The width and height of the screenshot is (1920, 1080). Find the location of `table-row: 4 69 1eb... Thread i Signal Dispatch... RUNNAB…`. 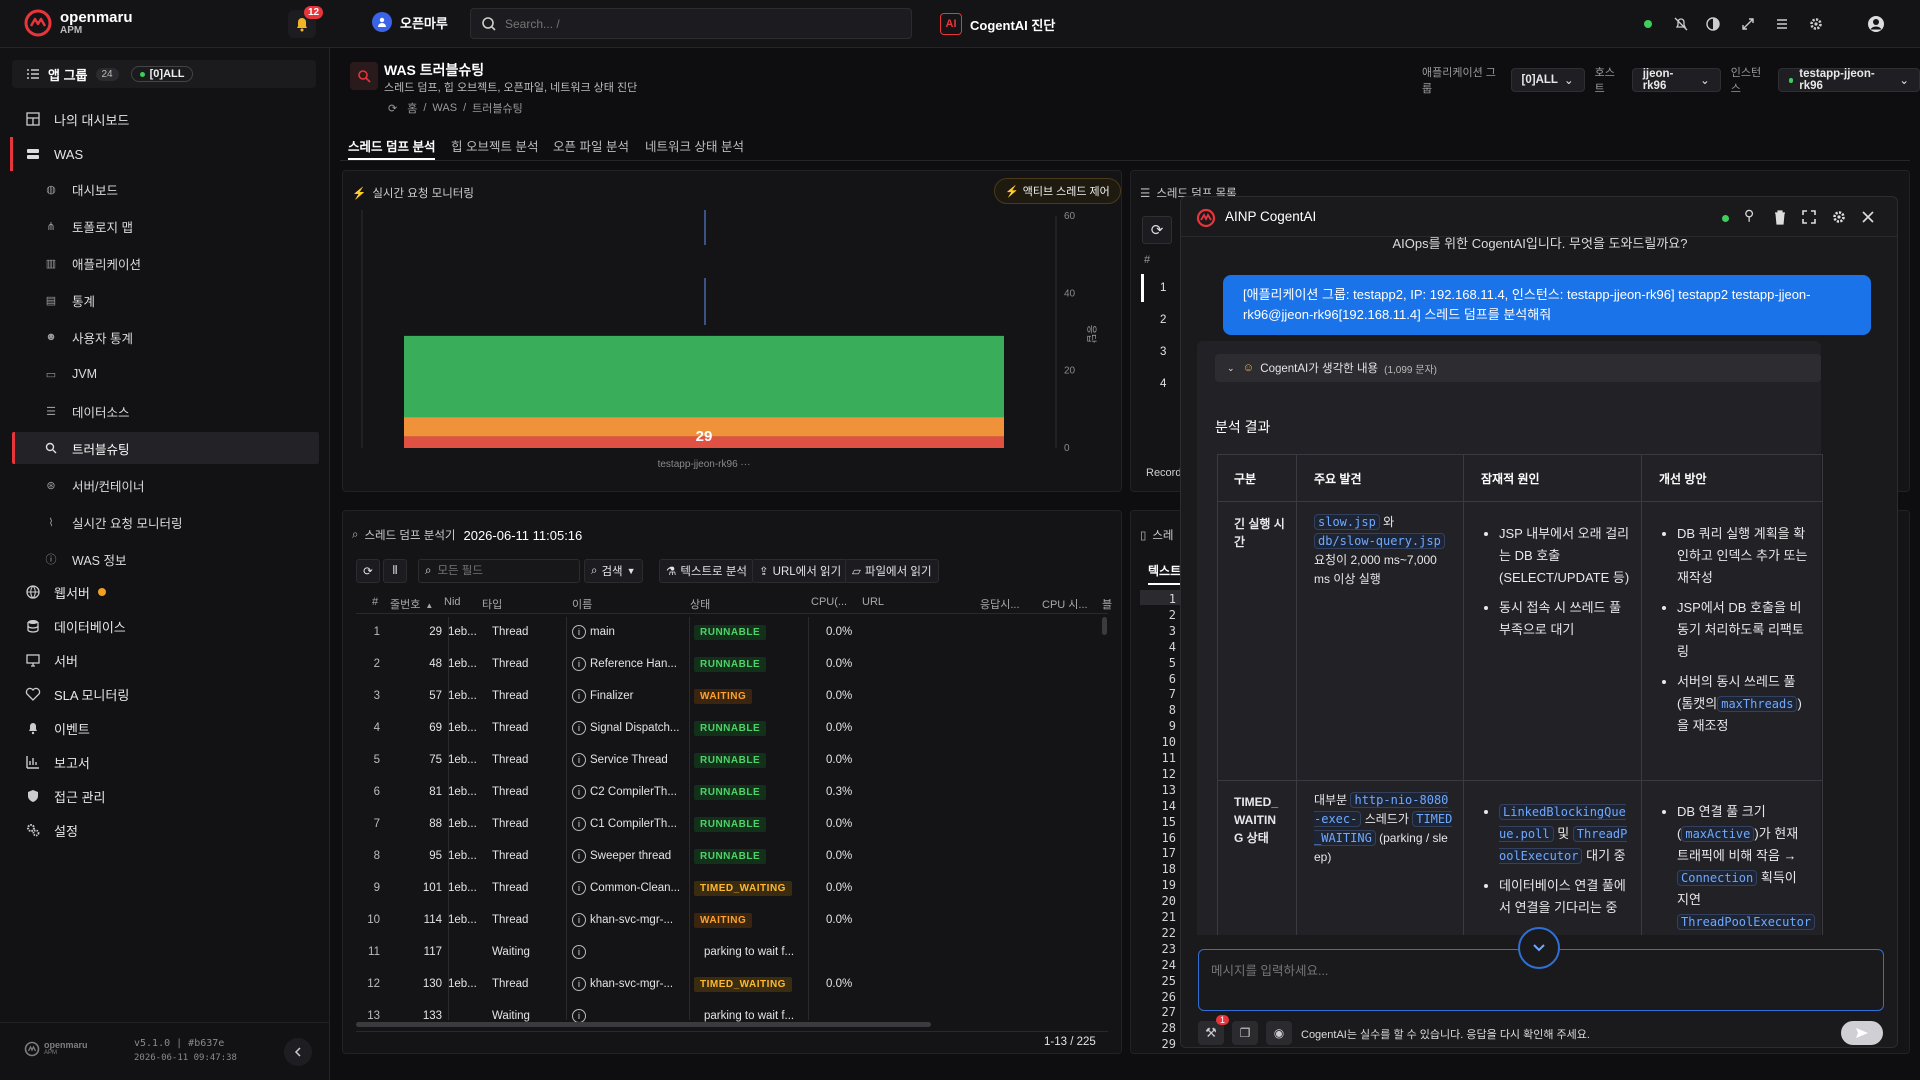

table-row: 4 69 1eb... Thread i Signal Dispatch... RUNNAB… is located at coordinates (732, 729).